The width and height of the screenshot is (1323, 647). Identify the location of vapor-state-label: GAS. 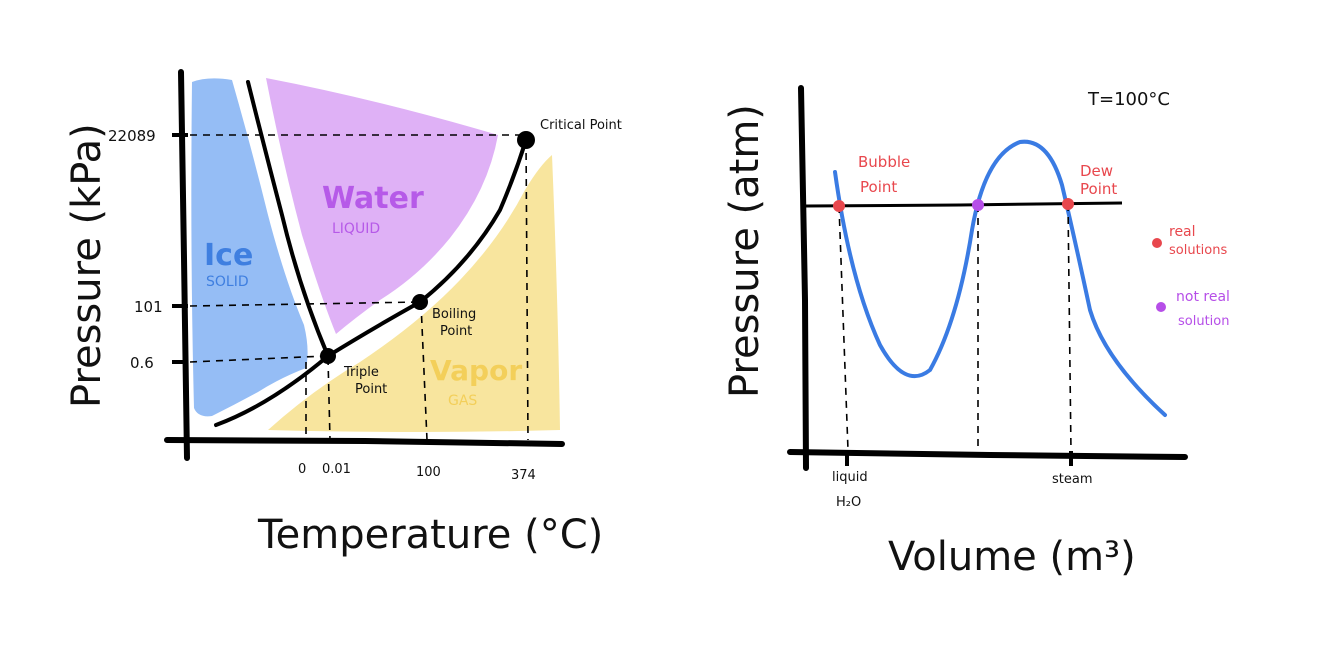
(462, 401).